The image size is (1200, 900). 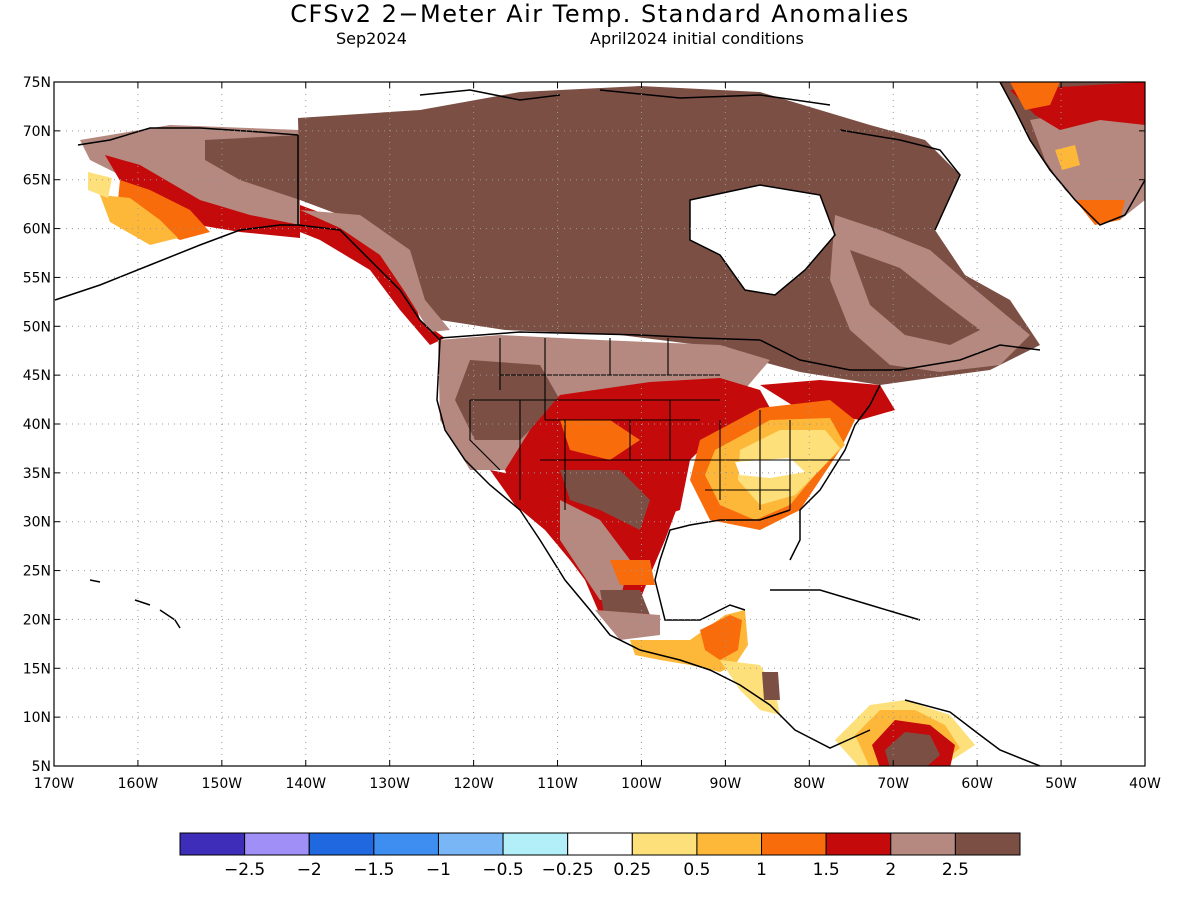 I want to click on lon-label: 80W, so click(x=809, y=784).